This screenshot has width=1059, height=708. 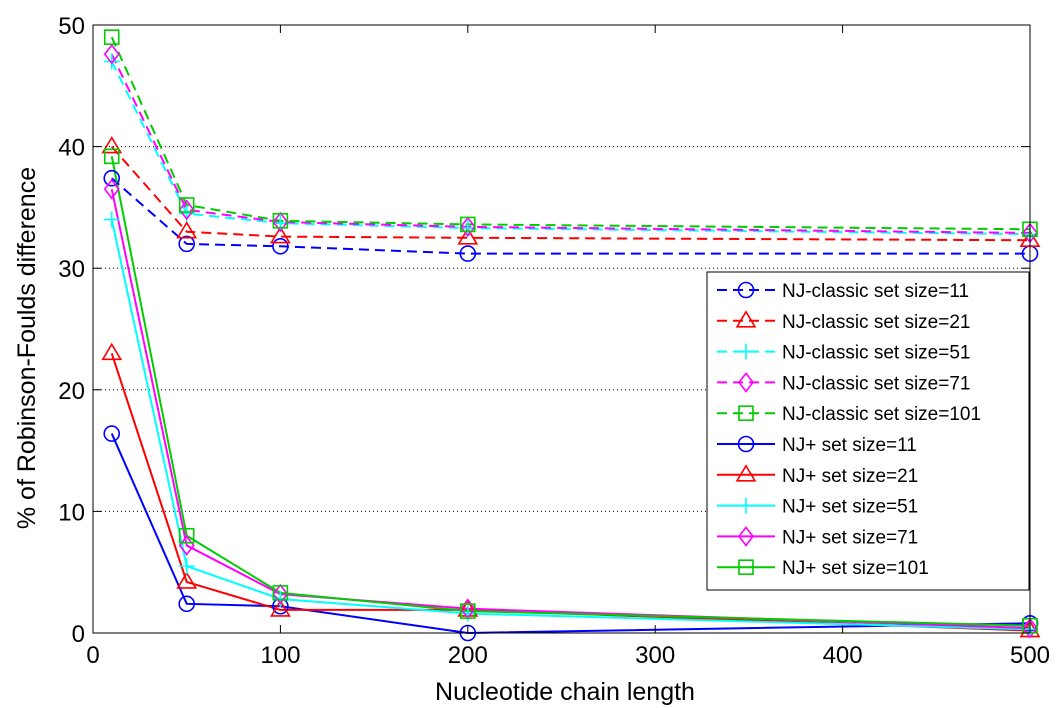 I want to click on x-axis-label: Nucleotide chain length, so click(x=565, y=692).